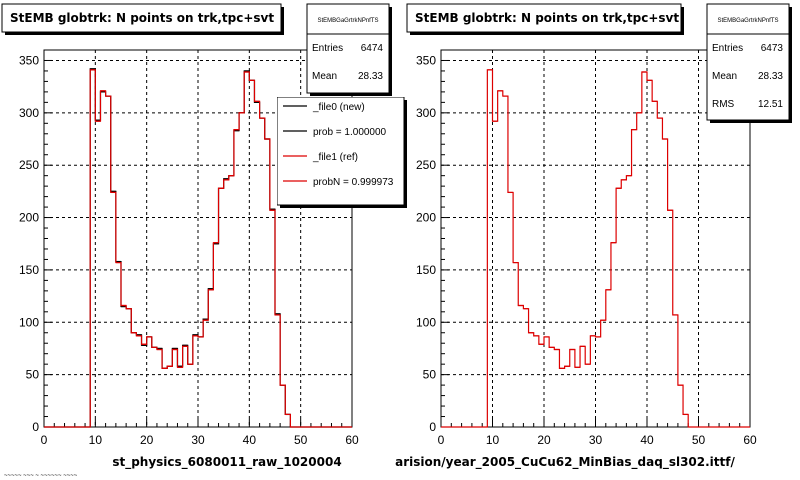 The image size is (800, 480). I want to click on stats-label: RMS, so click(723, 104).